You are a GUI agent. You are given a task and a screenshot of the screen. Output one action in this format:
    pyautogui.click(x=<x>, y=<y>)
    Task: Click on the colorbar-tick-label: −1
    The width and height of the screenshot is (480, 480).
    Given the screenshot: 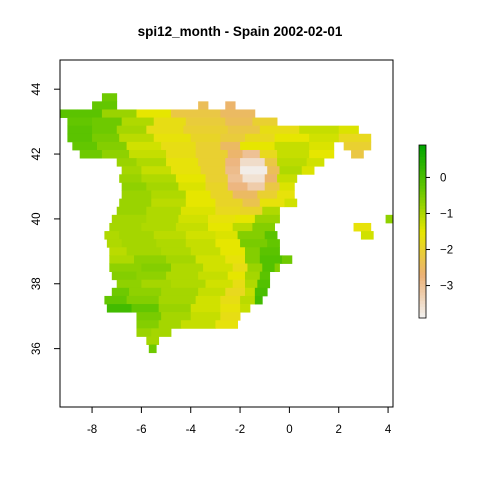 What is the action you would take?
    pyautogui.click(x=446, y=214)
    